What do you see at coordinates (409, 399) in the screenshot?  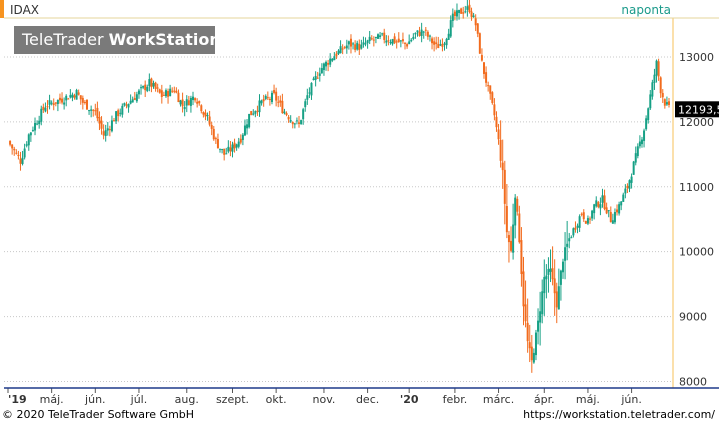 I see `x-tick-label: '20` at bounding box center [409, 399].